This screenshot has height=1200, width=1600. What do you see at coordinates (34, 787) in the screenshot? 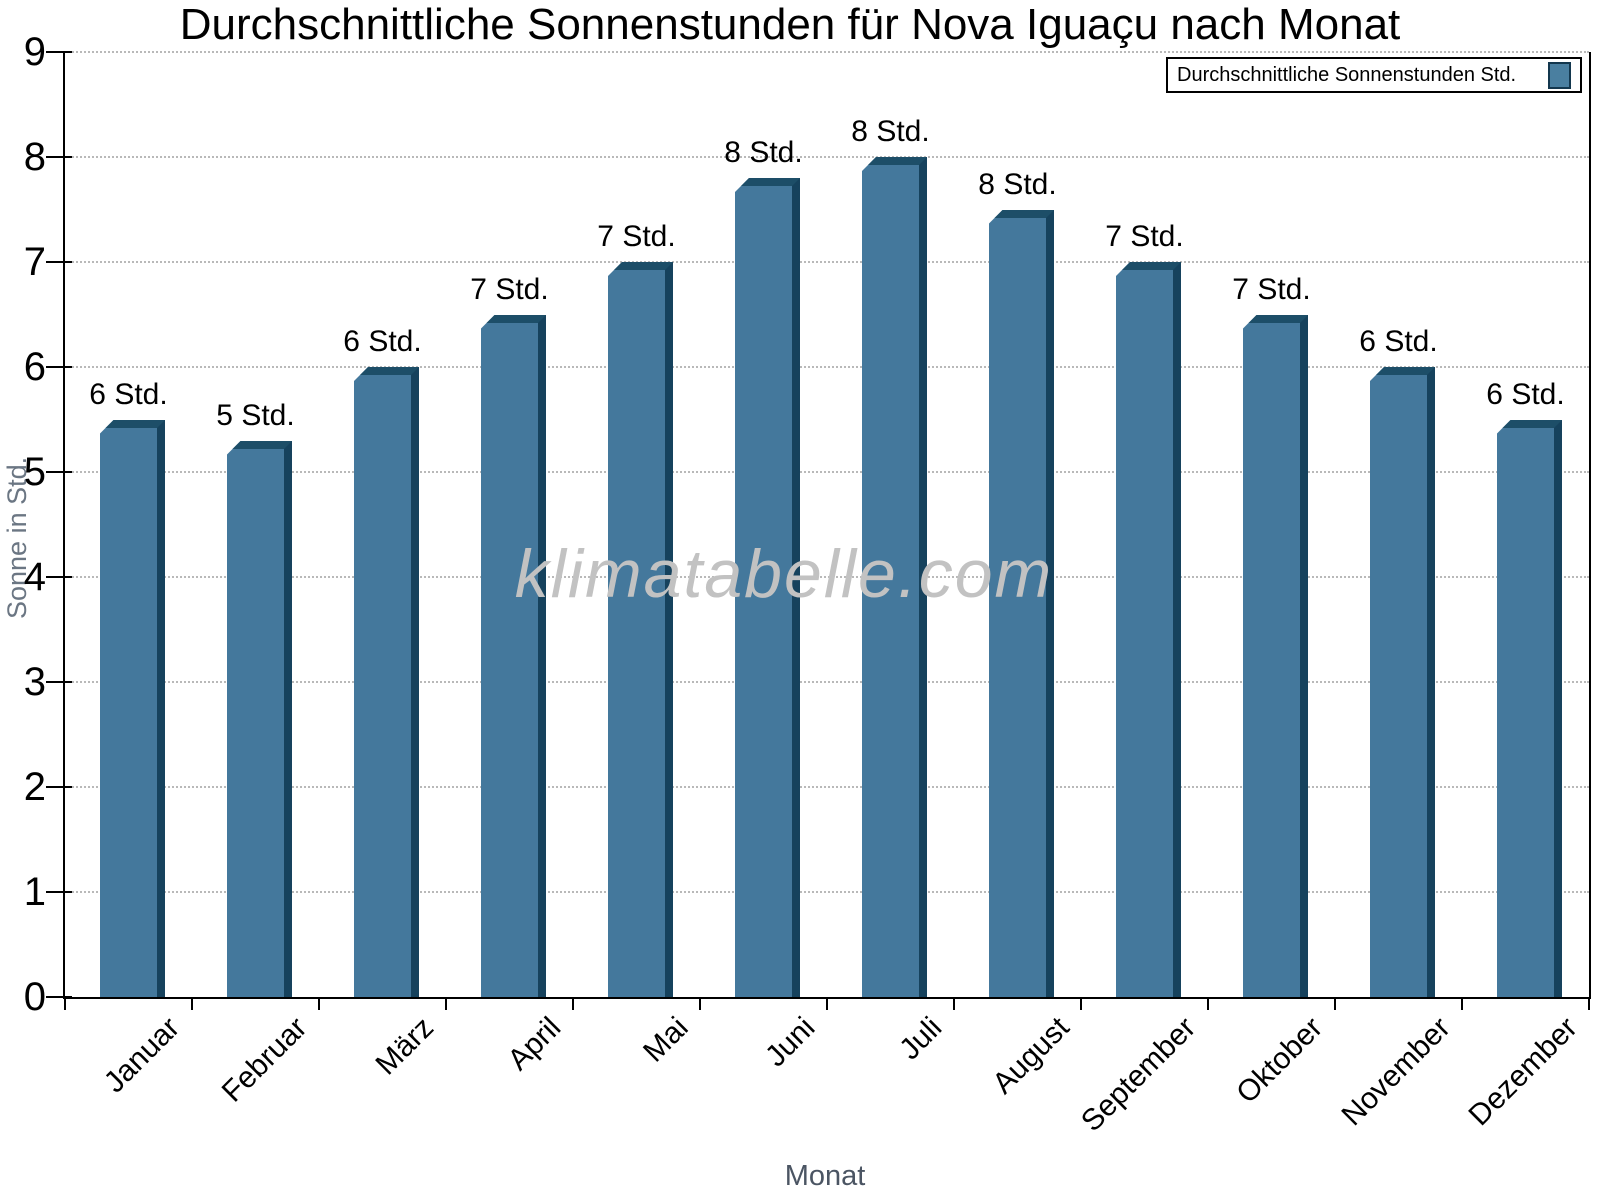
I see `y-tick-label: 2` at bounding box center [34, 787].